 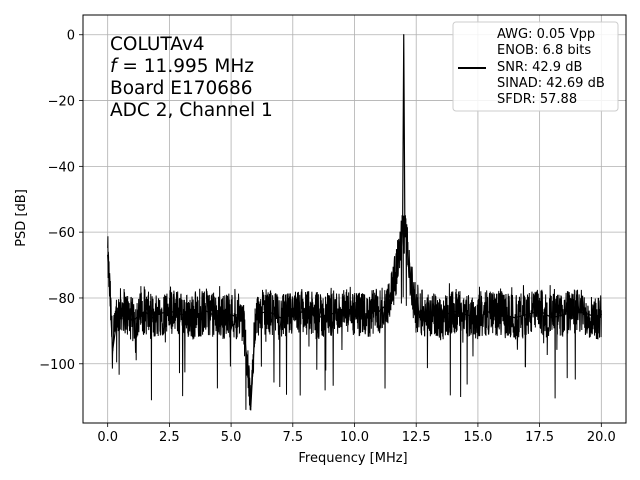 I want to click on annotation-board: Board E170686, so click(x=181, y=88).